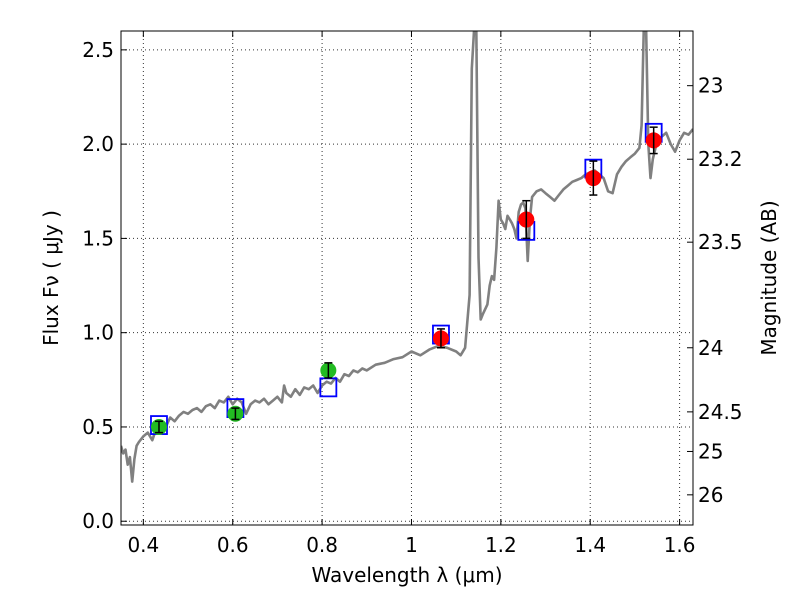 The width and height of the screenshot is (800, 605). Describe the element at coordinates (322, 545) in the screenshot. I see `x-tick-label: 0.8` at that location.